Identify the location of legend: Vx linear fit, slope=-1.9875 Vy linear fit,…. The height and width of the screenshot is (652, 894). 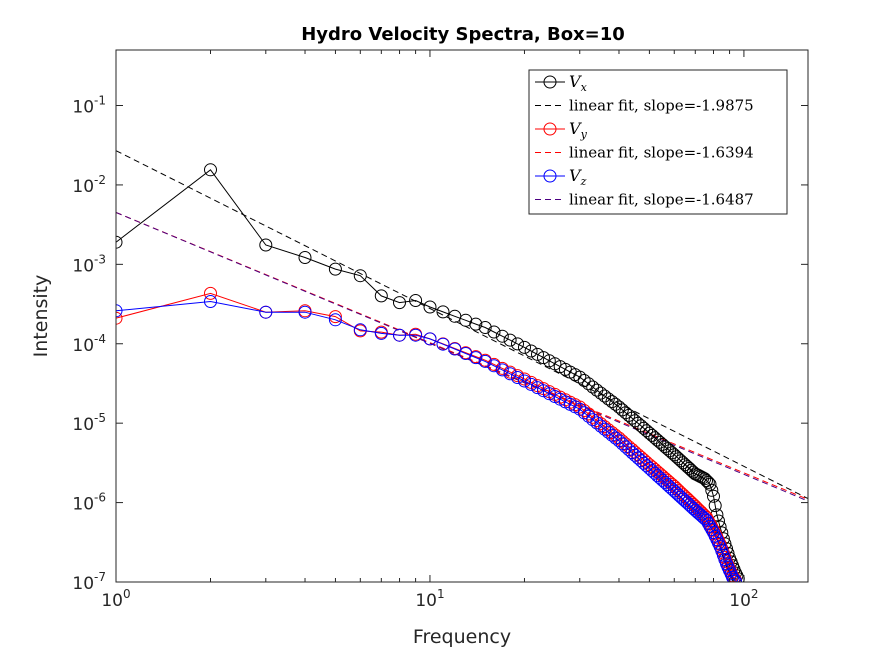
(658, 142).